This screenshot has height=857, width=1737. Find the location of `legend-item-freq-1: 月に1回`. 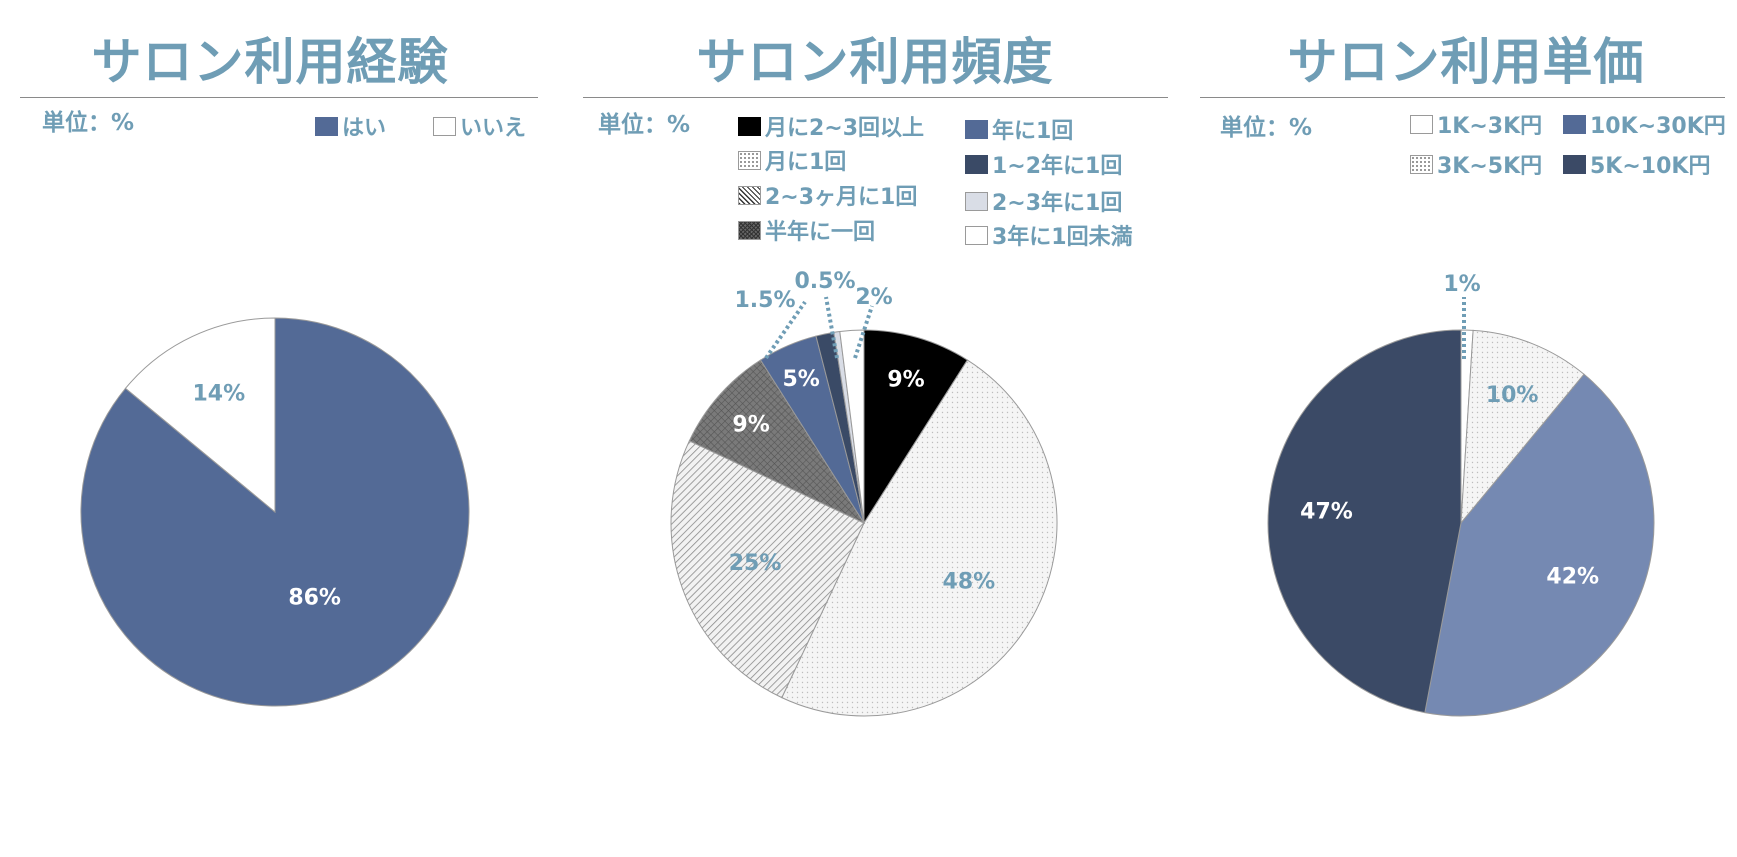

legend-item-freq-1: 月に1回 is located at coordinates (792, 160).